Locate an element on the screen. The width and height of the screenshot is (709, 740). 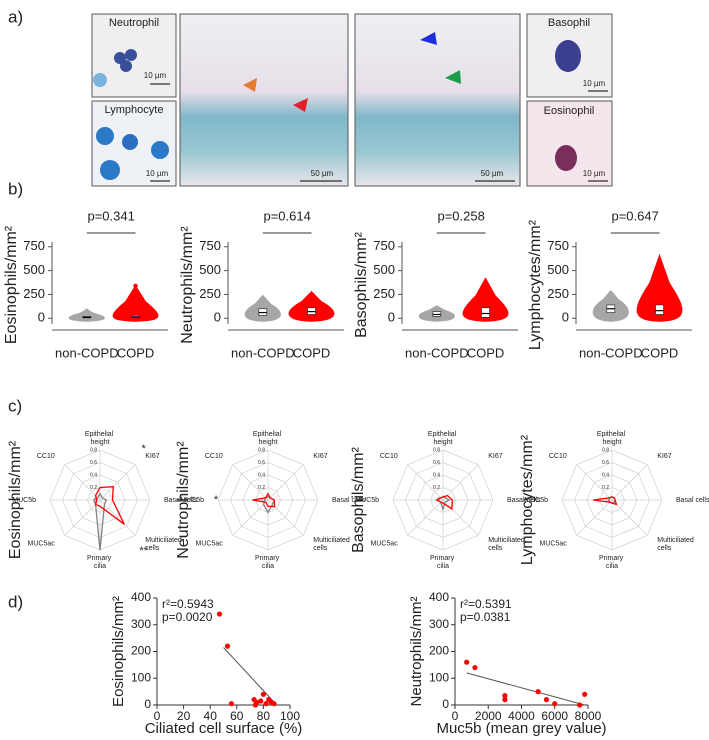
annotation: r²=0.5943 is located at coordinates (188, 604).